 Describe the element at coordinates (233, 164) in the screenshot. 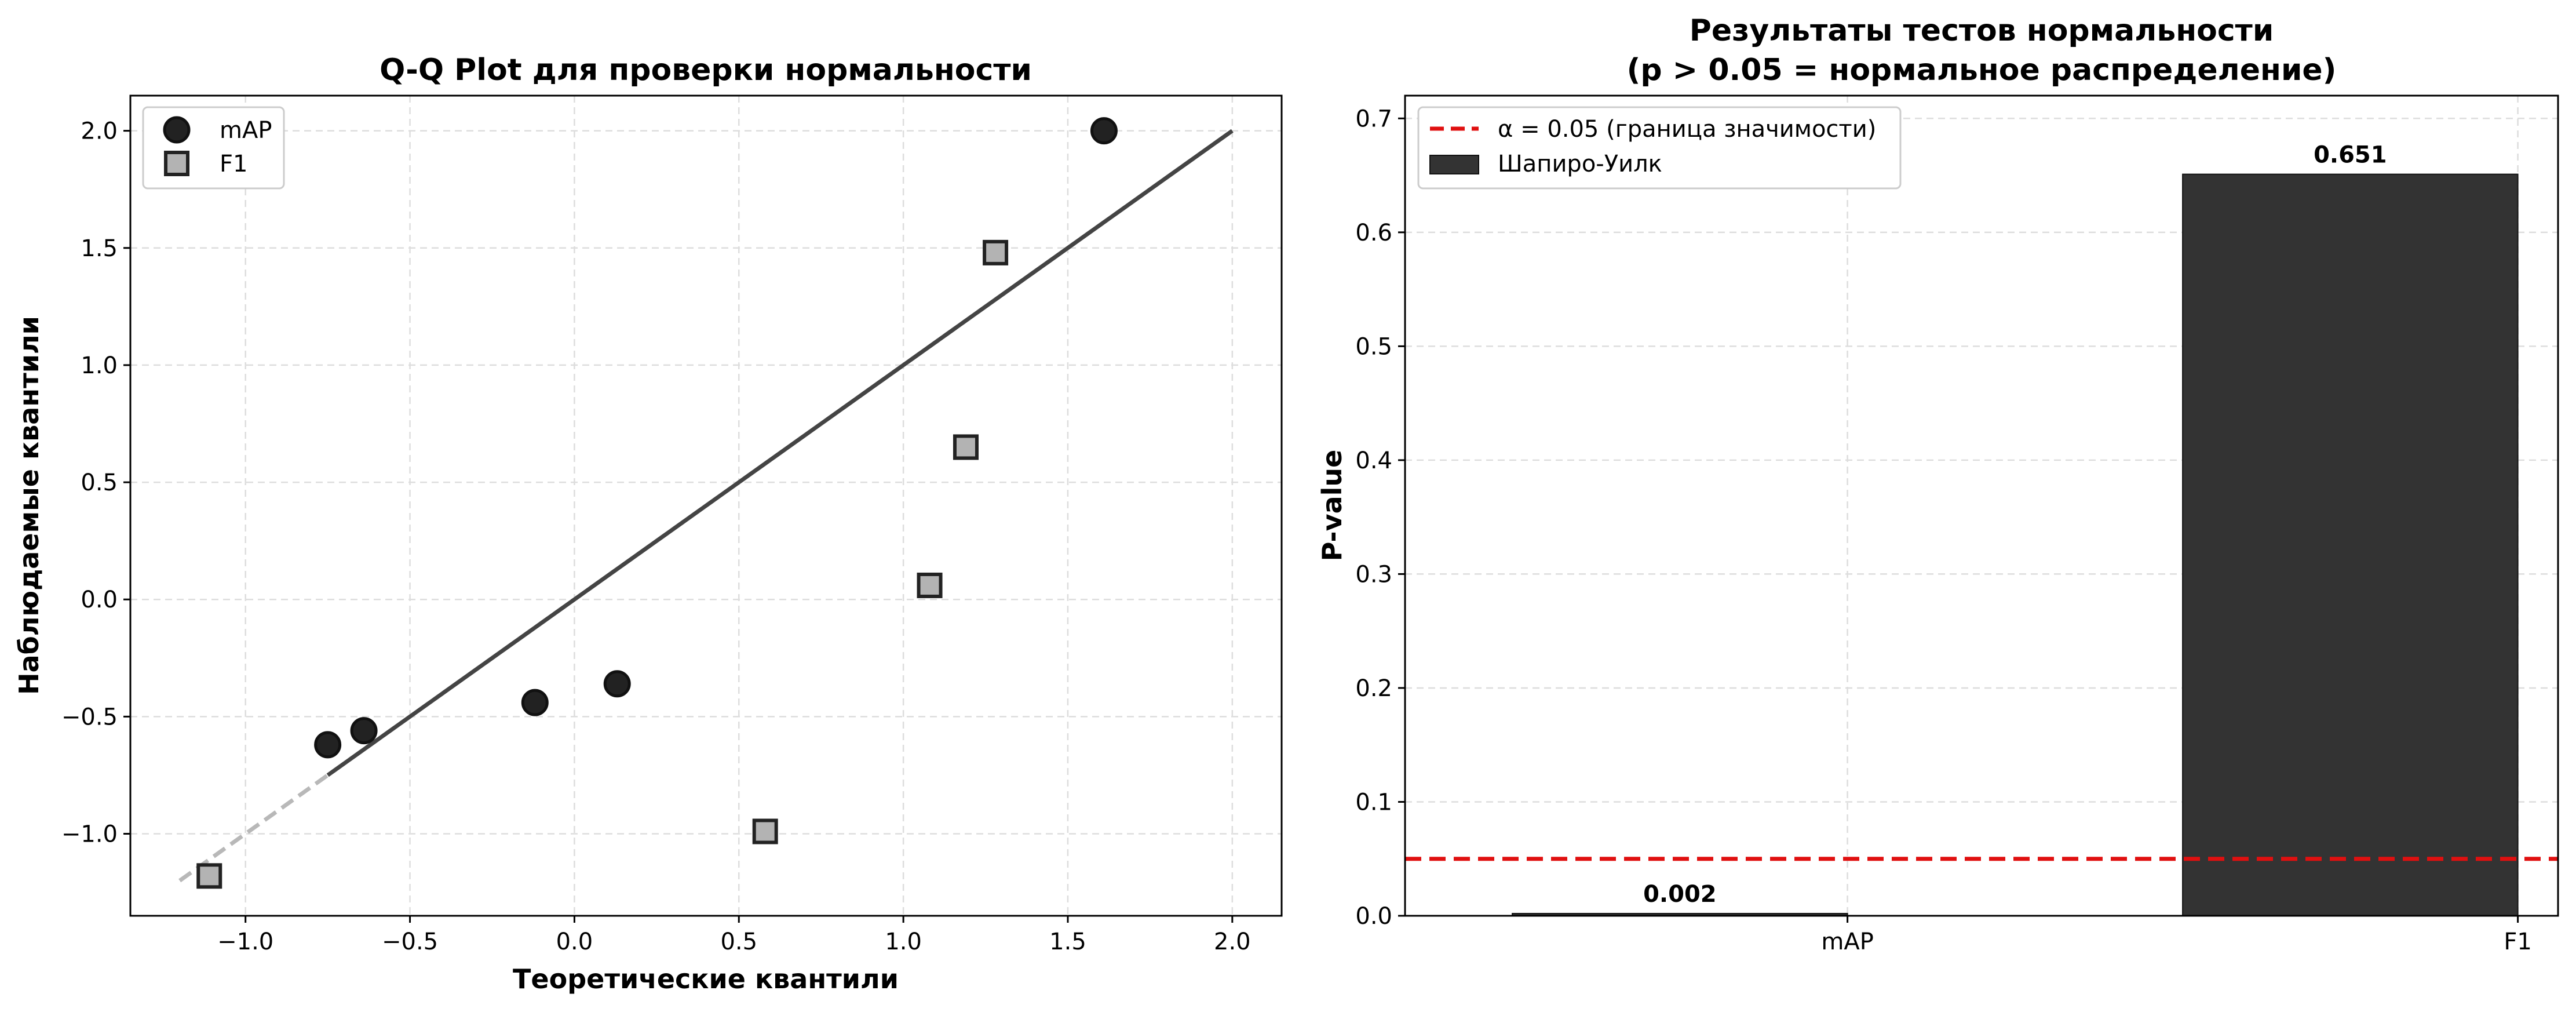

I see `qq-legend-f1-label: F1` at that location.